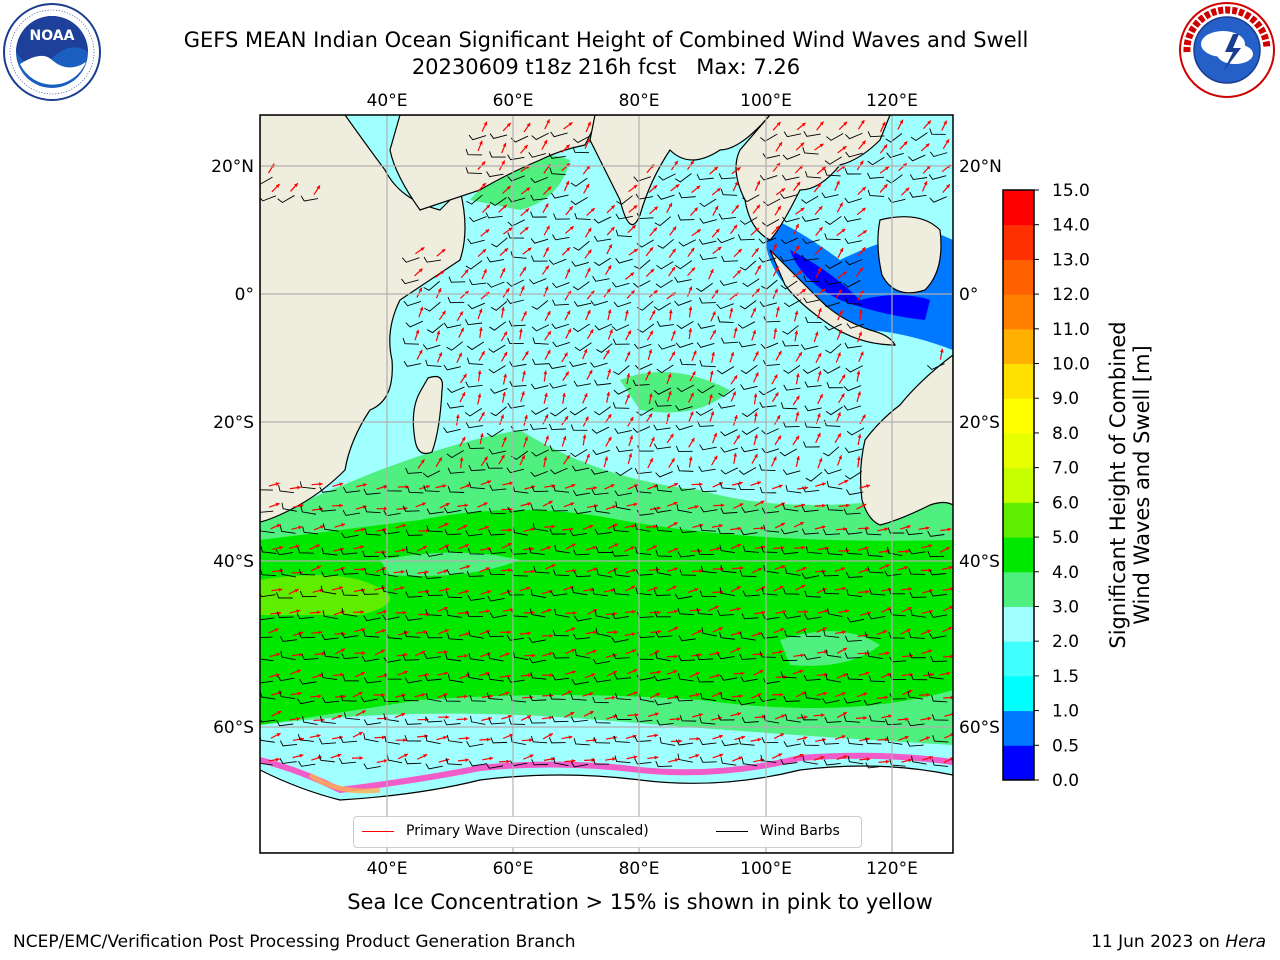 This screenshot has width=1280, height=960. What do you see at coordinates (1065, 399) in the screenshot?
I see `colorbar-tick-label: 9.0` at bounding box center [1065, 399].